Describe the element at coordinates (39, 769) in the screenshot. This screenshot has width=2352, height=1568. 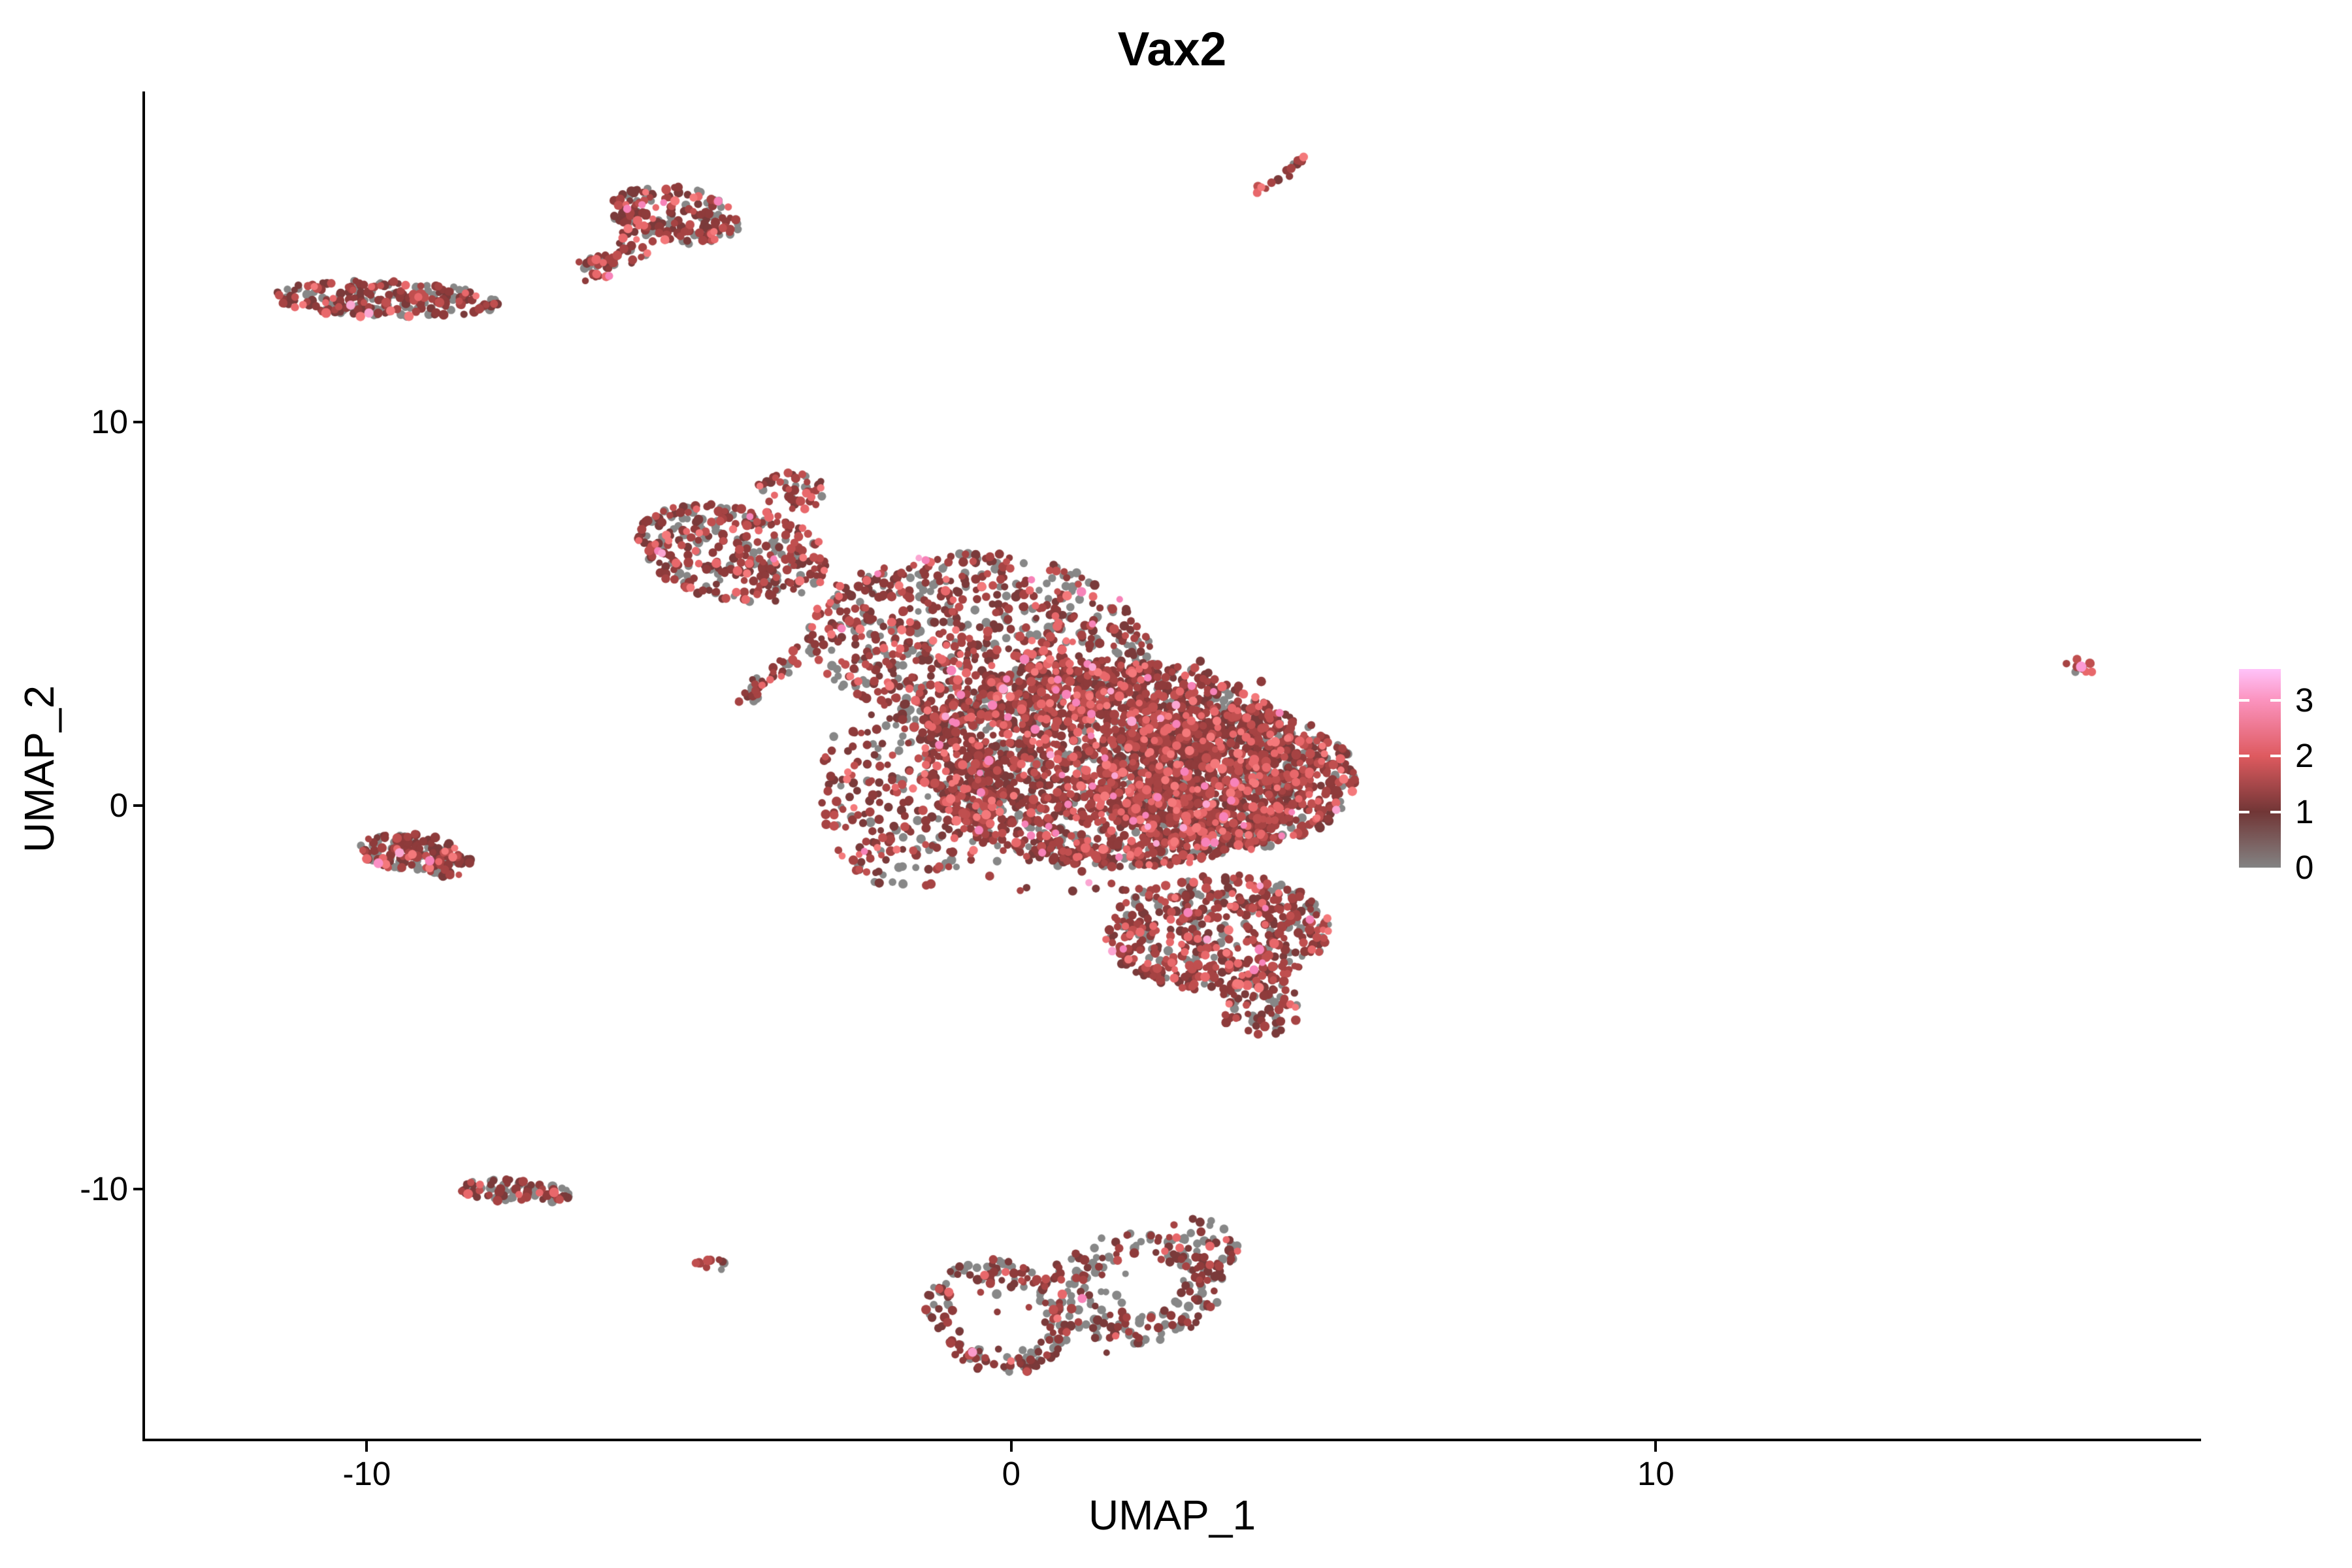
I see `y-axis-title: UMAP_2` at that location.